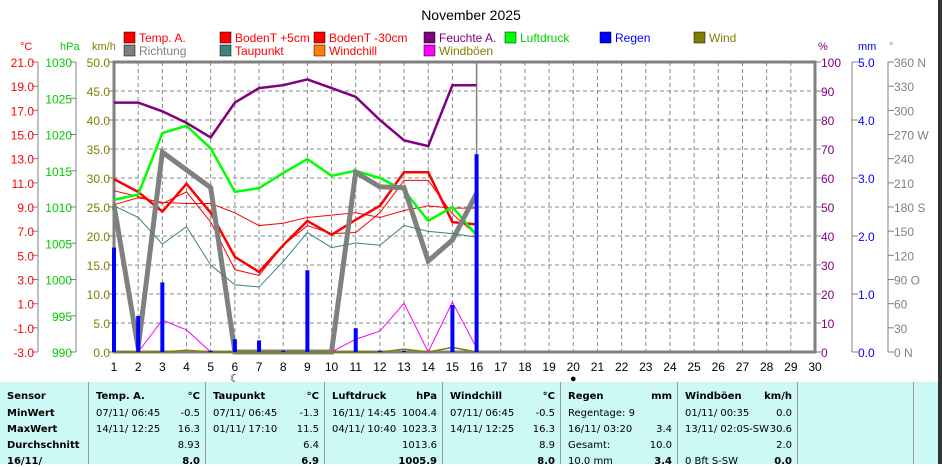  Describe the element at coordinates (58, 63) in the screenshot. I see `hpa-tick-label: 1030` at that location.